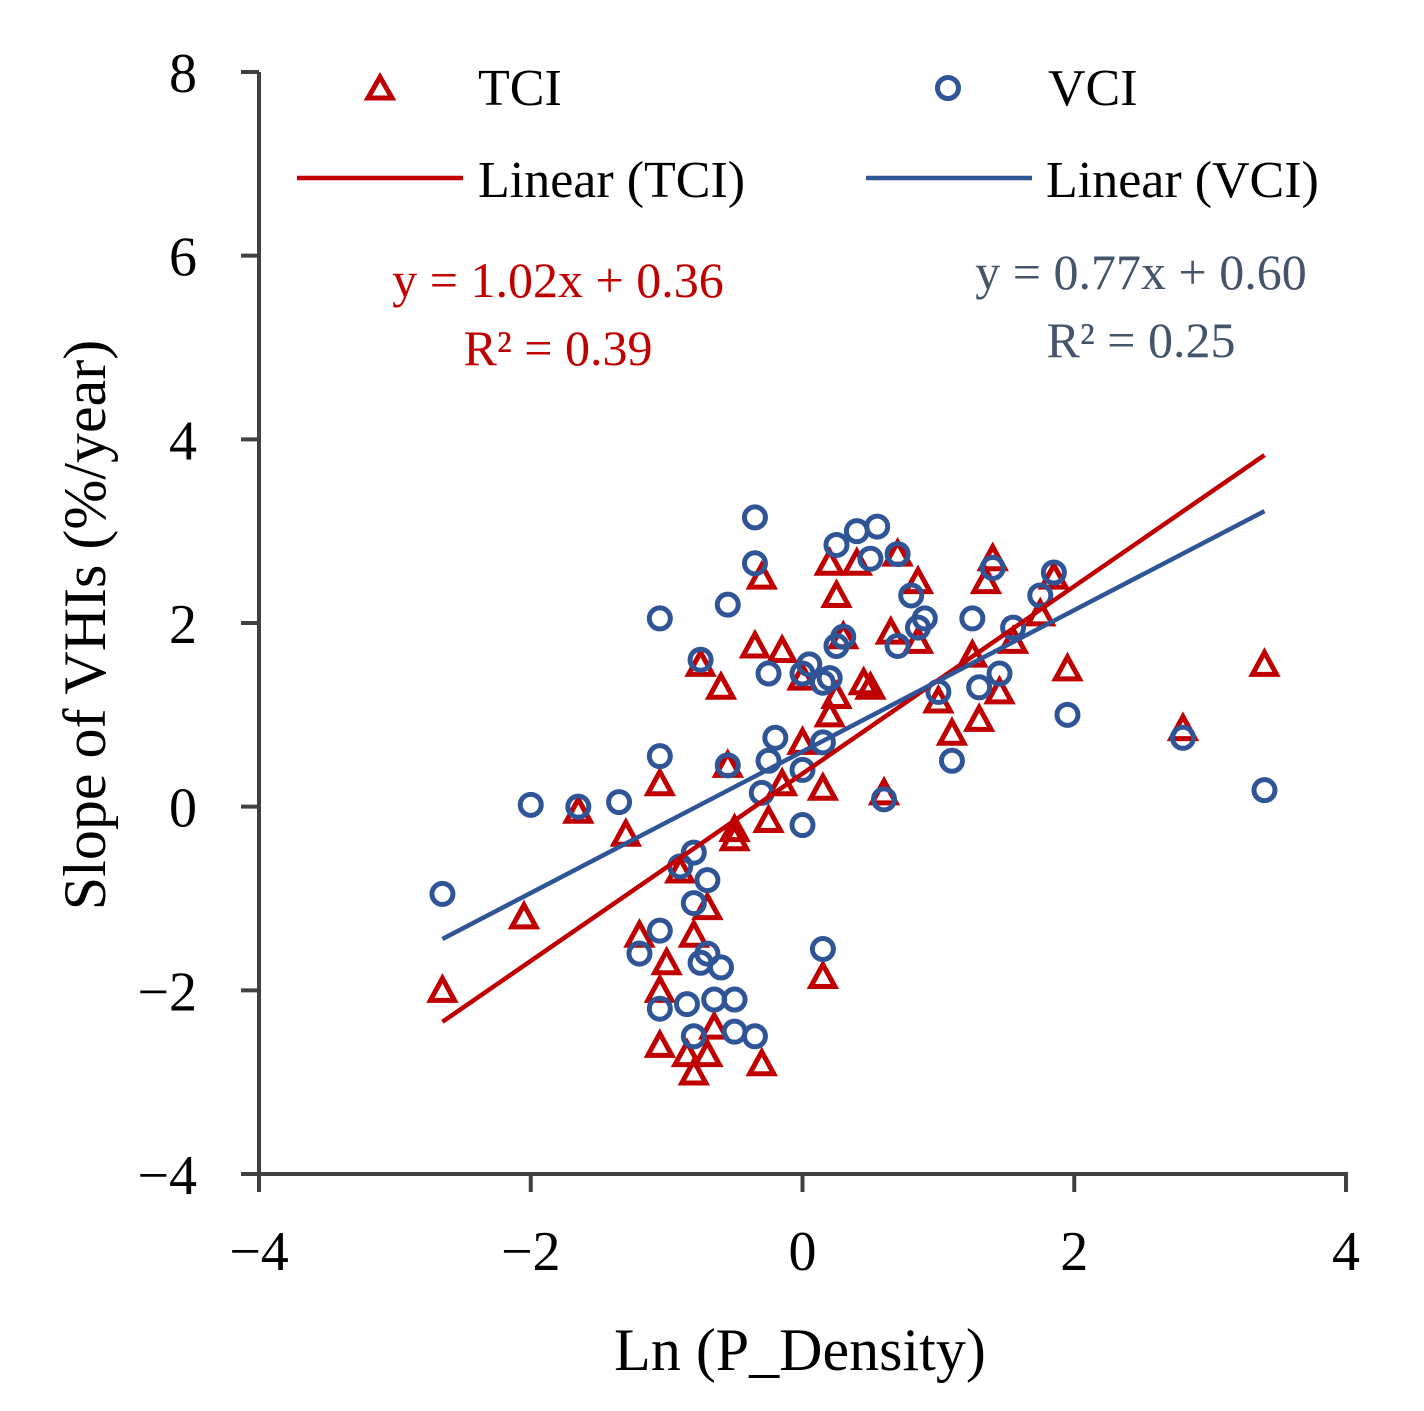 Image resolution: width=1424 pixels, height=1411 pixels. Describe the element at coordinates (557, 280) in the screenshot. I see `tci-equation: y = 1.02x + 0.36` at that location.